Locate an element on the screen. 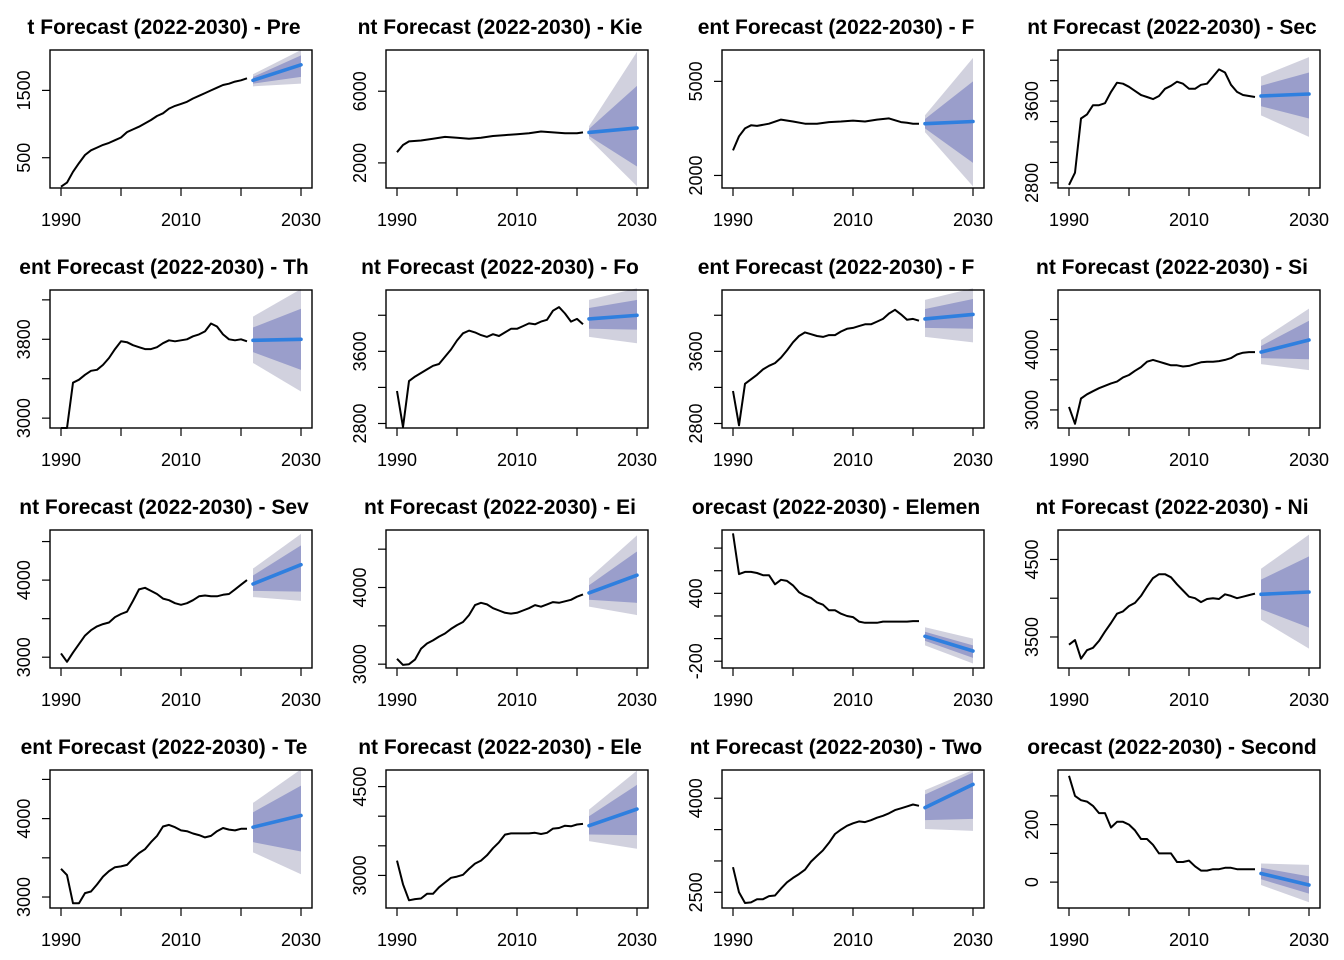 Image resolution: width=1344 pixels, height=960 pixels. y-tick-label: 3800 is located at coordinates (24, 339).